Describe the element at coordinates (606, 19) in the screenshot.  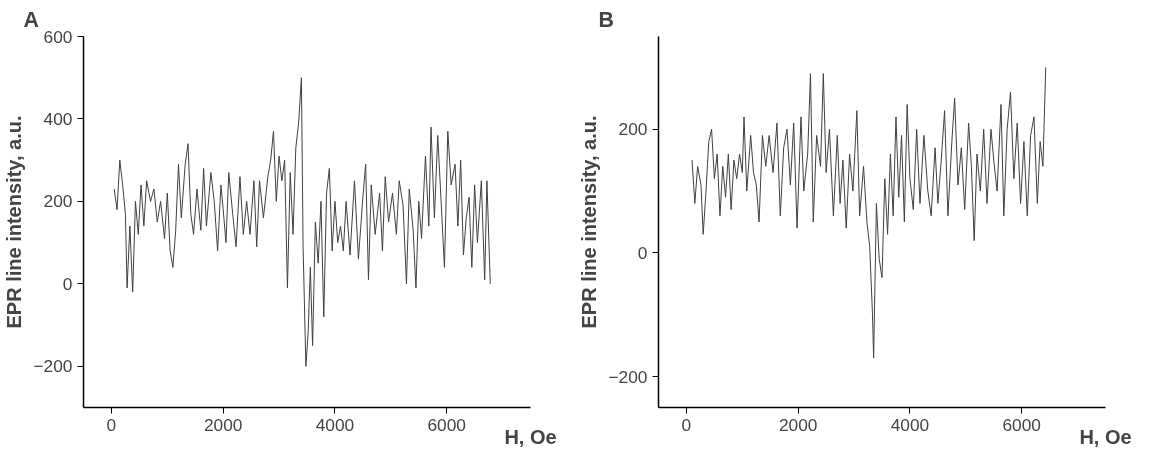
I see `chart-title: B` at that location.